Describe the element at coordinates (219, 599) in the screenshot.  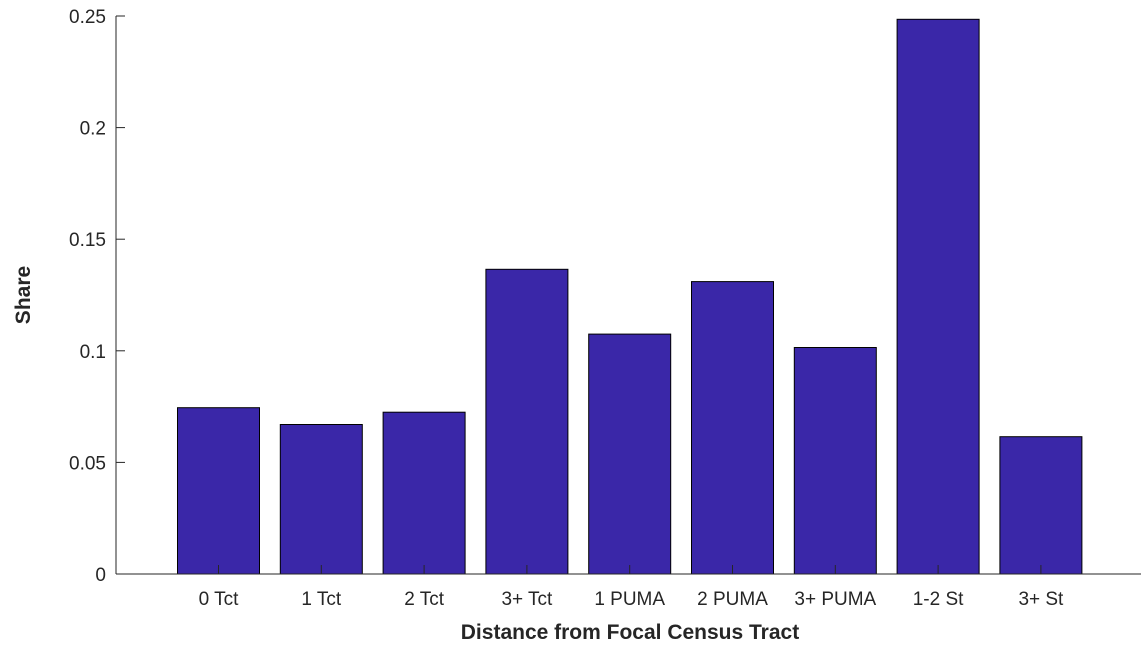
I see `x-tick-label: 0 Tct` at that location.